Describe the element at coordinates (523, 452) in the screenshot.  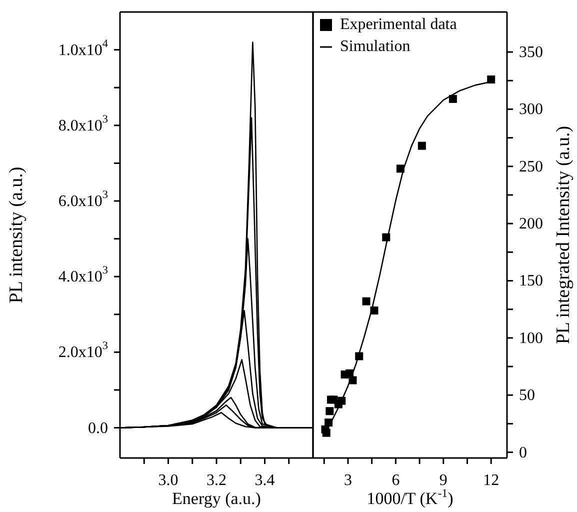
I see `y-tick-label: 0` at that location.